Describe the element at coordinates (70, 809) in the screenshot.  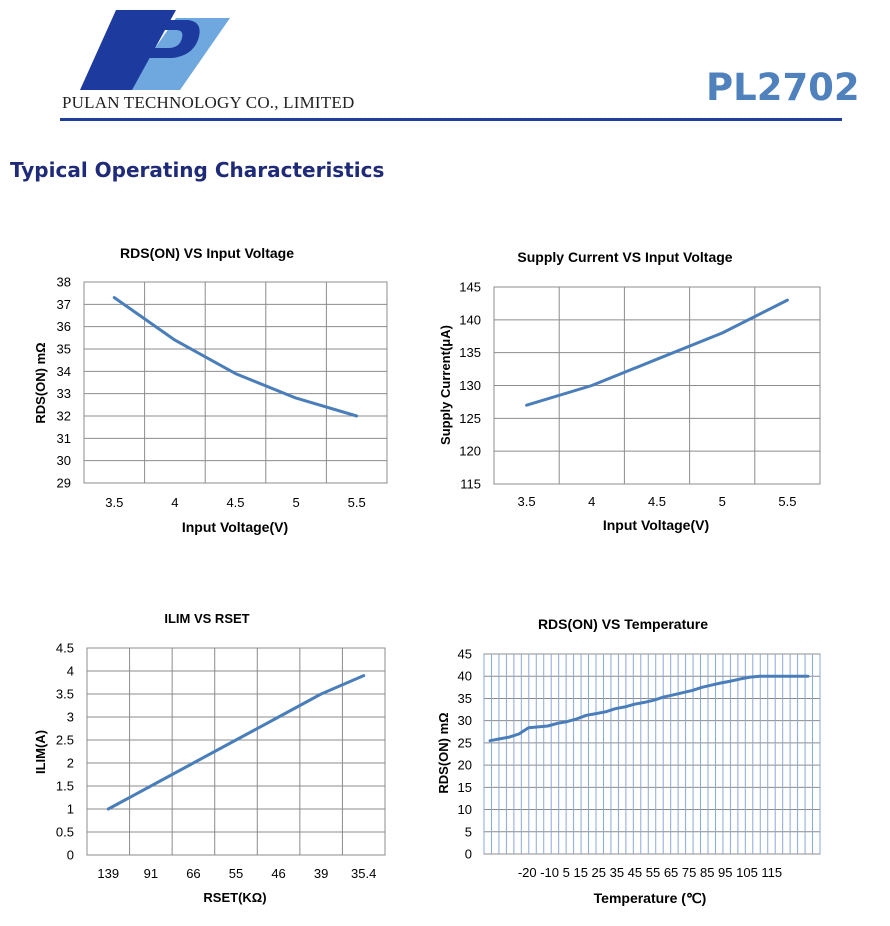
I see `y-tick-label: 1` at that location.